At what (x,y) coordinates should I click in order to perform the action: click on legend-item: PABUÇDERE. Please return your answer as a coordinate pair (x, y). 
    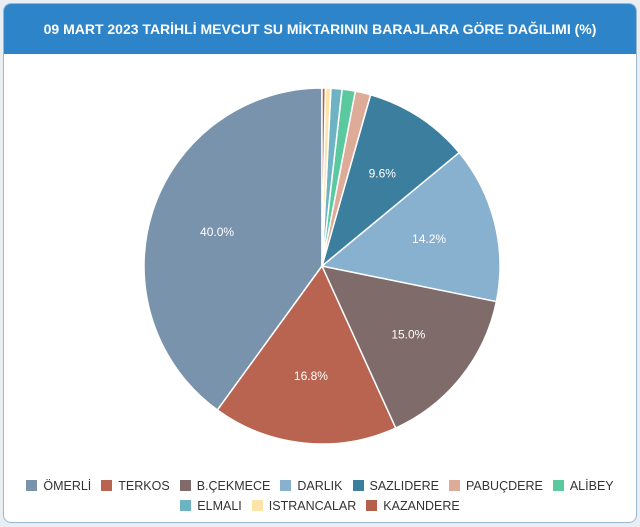
    Looking at the image, I should click on (495, 486).